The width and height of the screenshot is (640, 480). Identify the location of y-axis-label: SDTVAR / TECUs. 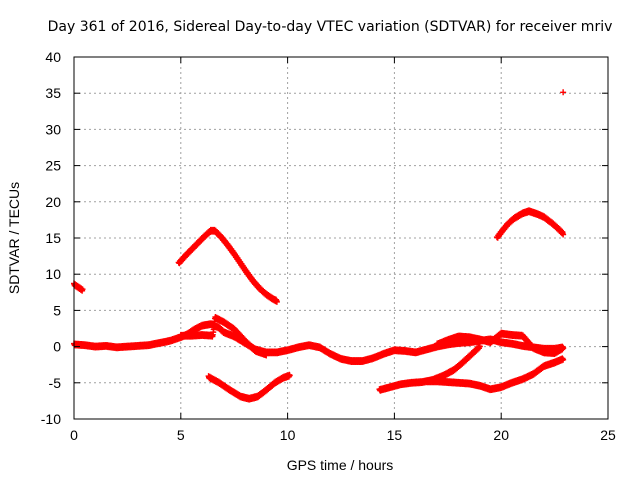
(14, 238).